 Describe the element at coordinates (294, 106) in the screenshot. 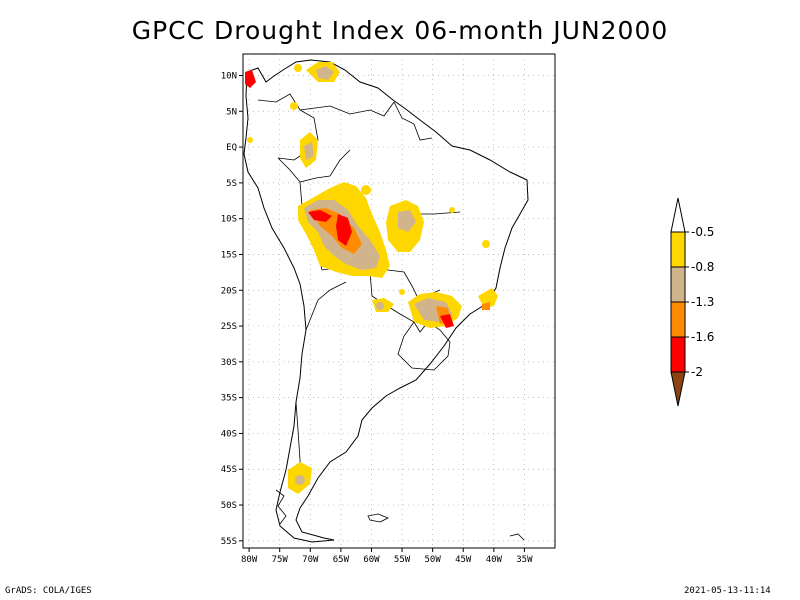

I see `shade-yellow-spot-a` at that location.